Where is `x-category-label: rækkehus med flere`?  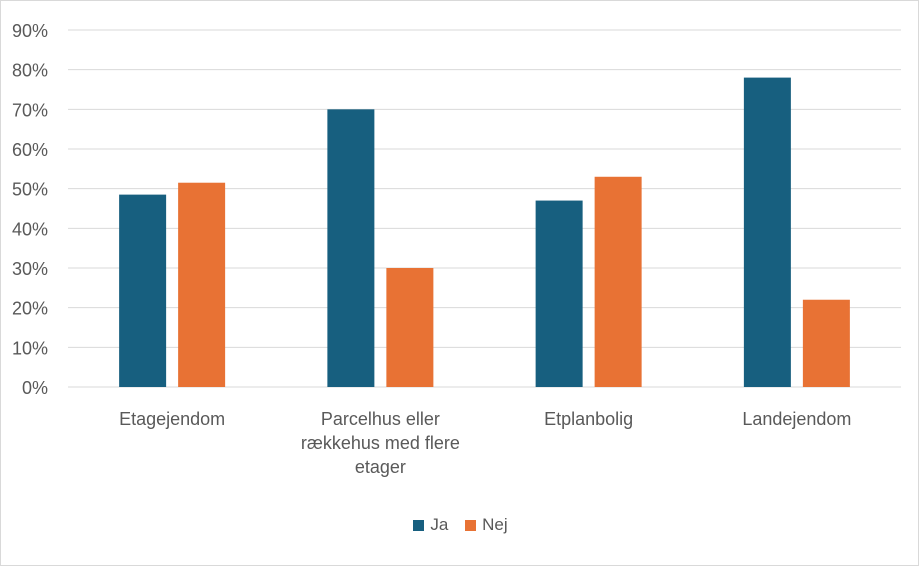 x-category-label: rækkehus med flere is located at coordinates (380, 443).